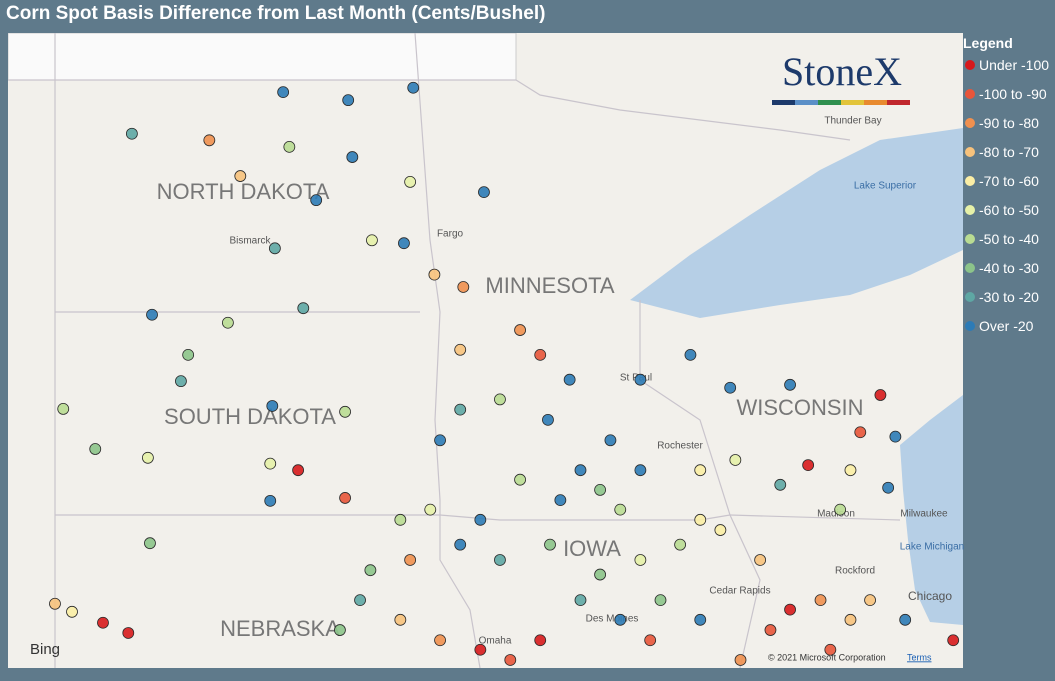 Image resolution: width=1055 pixels, height=681 pixels. I want to click on place-label: Rockford, so click(855, 571).